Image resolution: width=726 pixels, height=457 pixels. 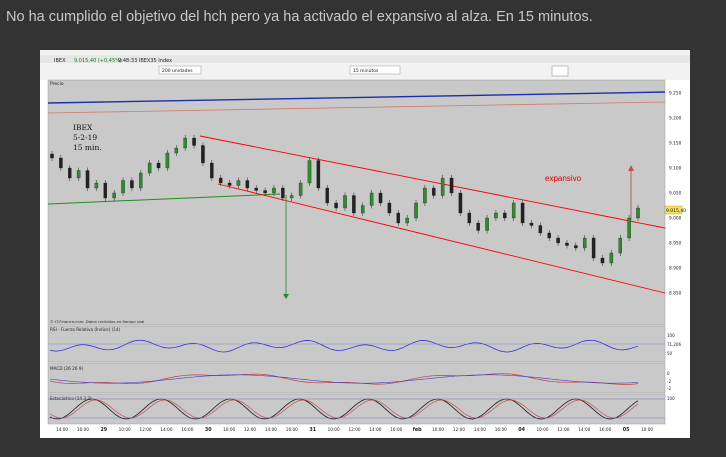 What do you see at coordinates (344, 346) in the screenshot?
I see `rsi-line` at bounding box center [344, 346].